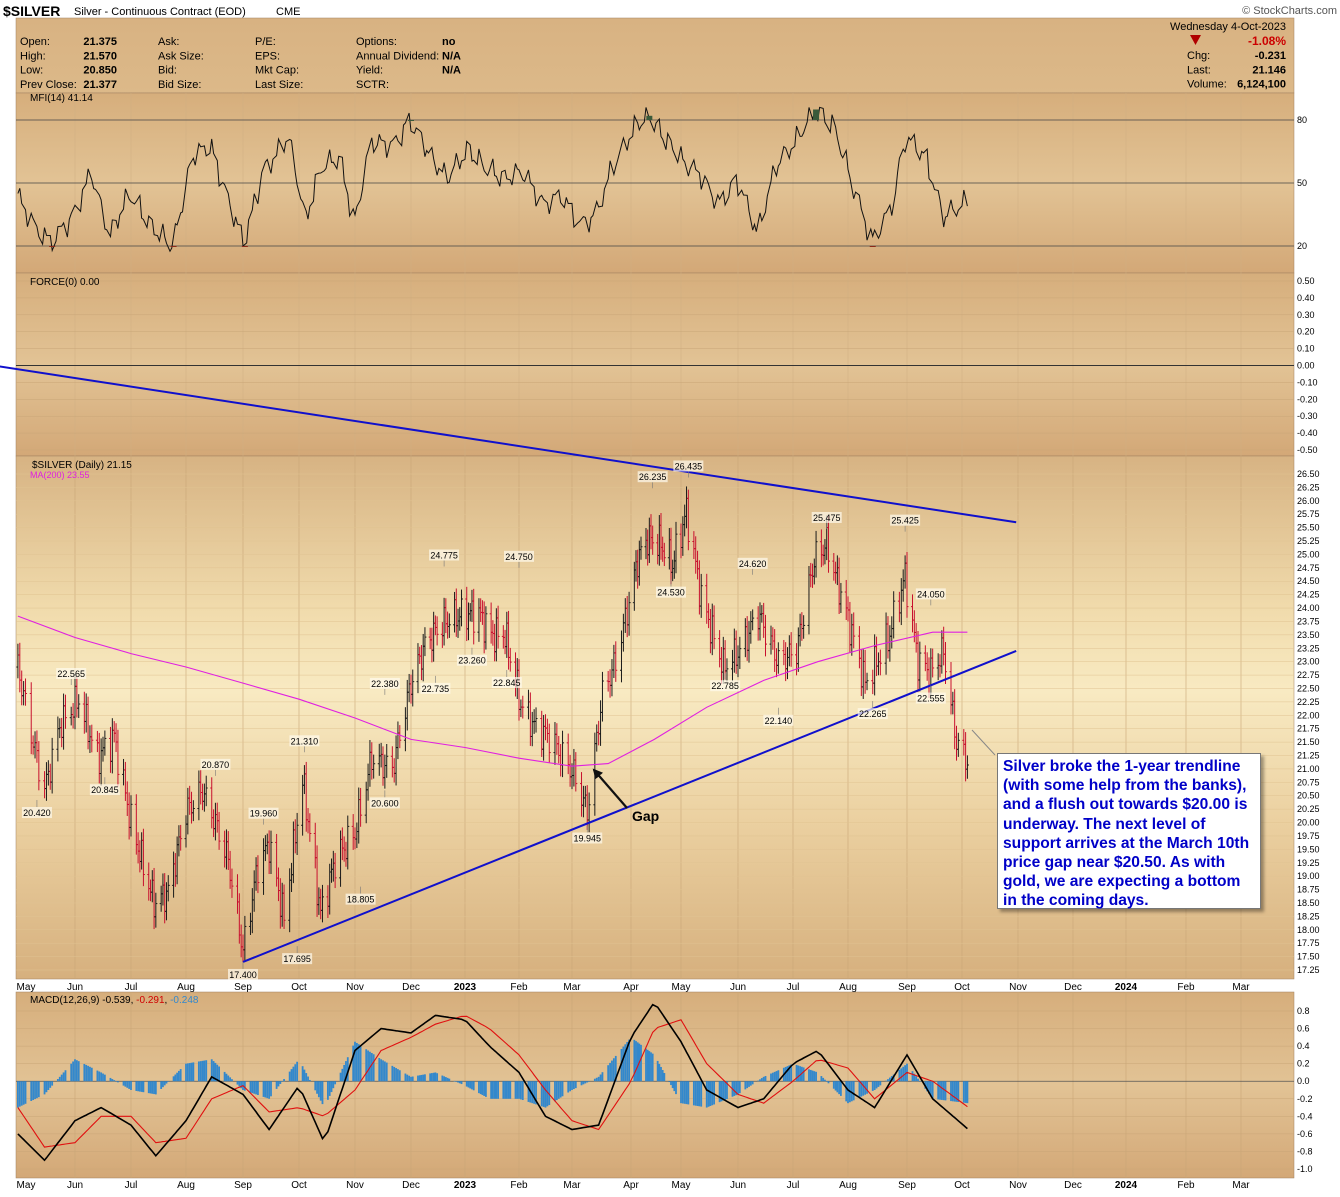  What do you see at coordinates (907, 987) in the screenshot?
I see `month-label: Sep` at bounding box center [907, 987].